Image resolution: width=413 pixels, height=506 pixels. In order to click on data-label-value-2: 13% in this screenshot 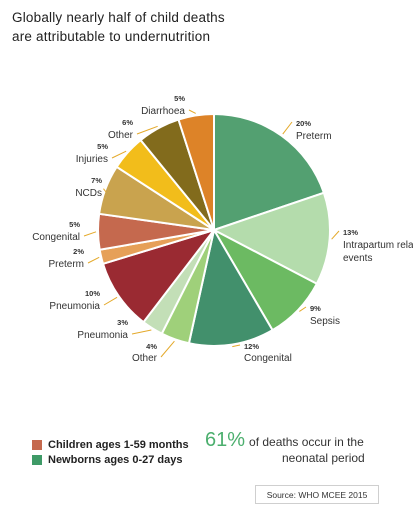, I will do `click(350, 232)`.